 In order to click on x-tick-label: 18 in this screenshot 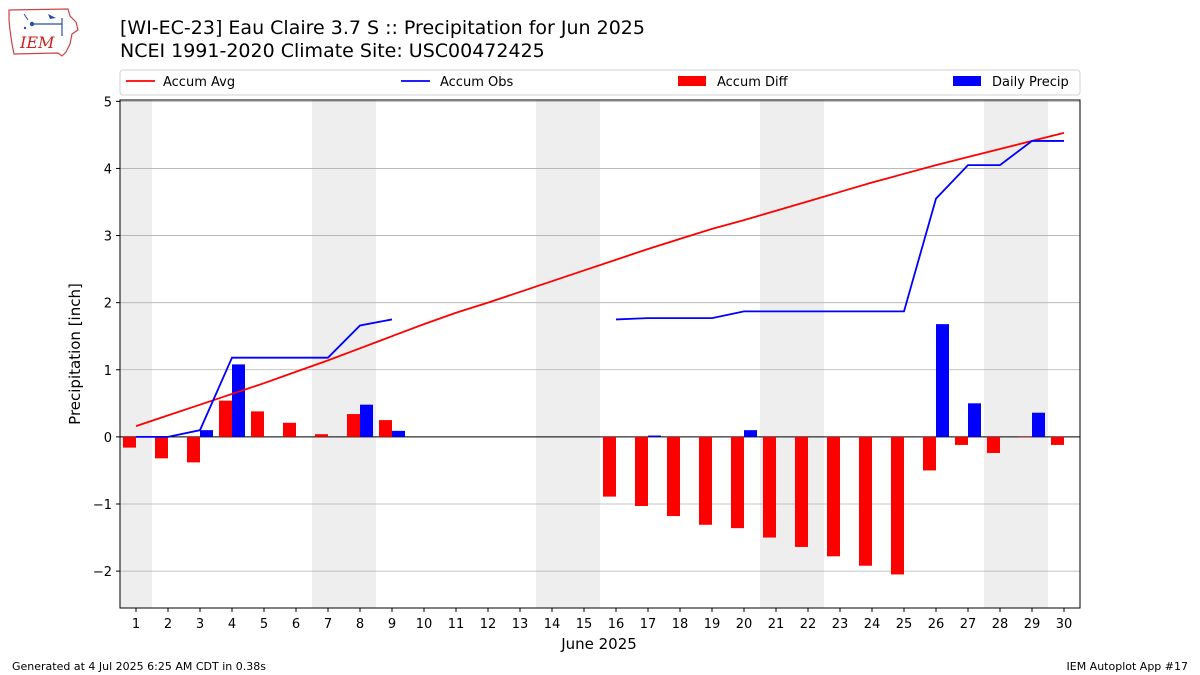, I will do `click(680, 624)`.